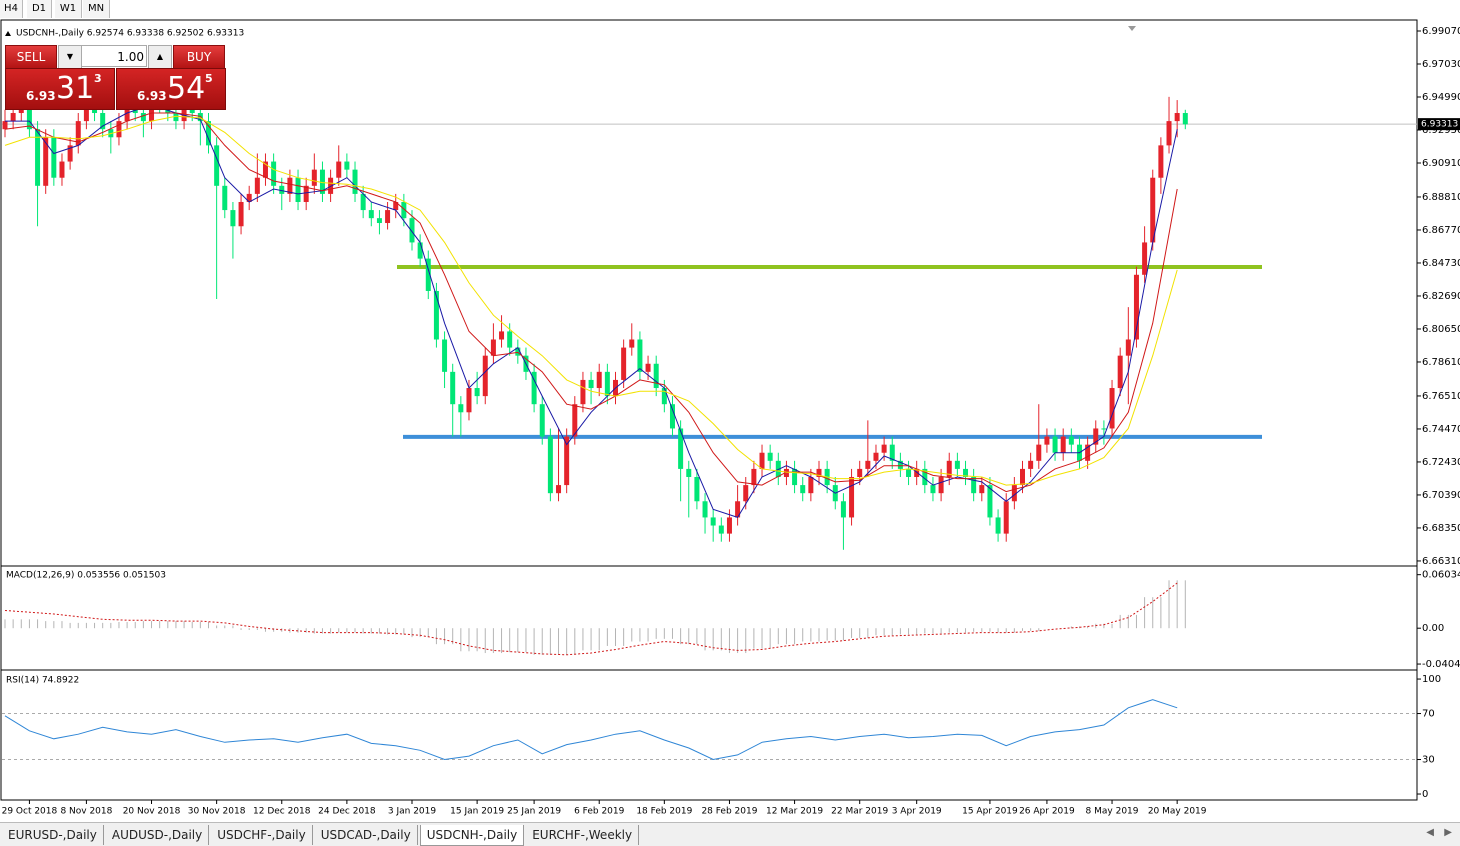 This screenshot has width=1460, height=846. What do you see at coordinates (477, 812) in the screenshot?
I see `x-tick-label: 15 Jan 2019` at bounding box center [477, 812].